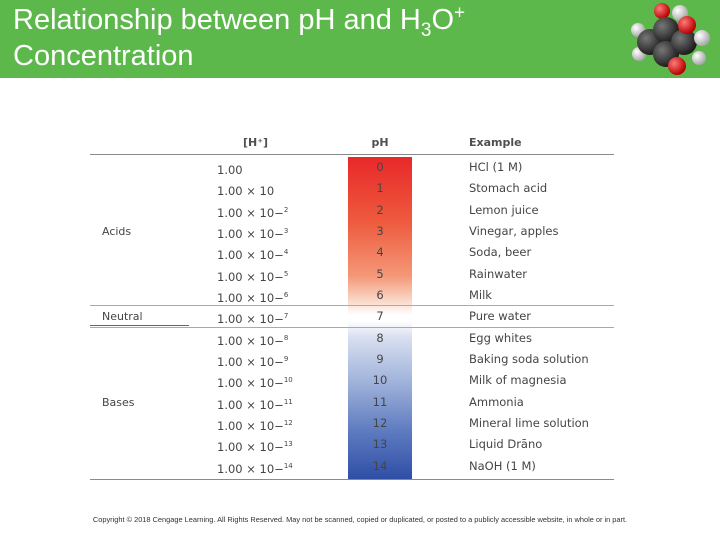 This screenshot has width=720, height=540. What do you see at coordinates (118, 402) in the screenshot?
I see `group-bases: Bases` at bounding box center [118, 402].